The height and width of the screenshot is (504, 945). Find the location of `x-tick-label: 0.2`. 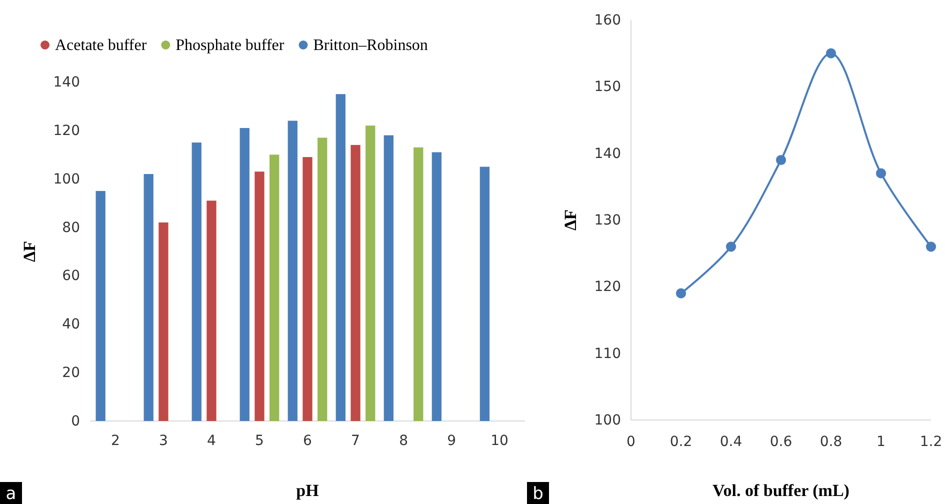

x-tick-label: 0.2 is located at coordinates (681, 442).